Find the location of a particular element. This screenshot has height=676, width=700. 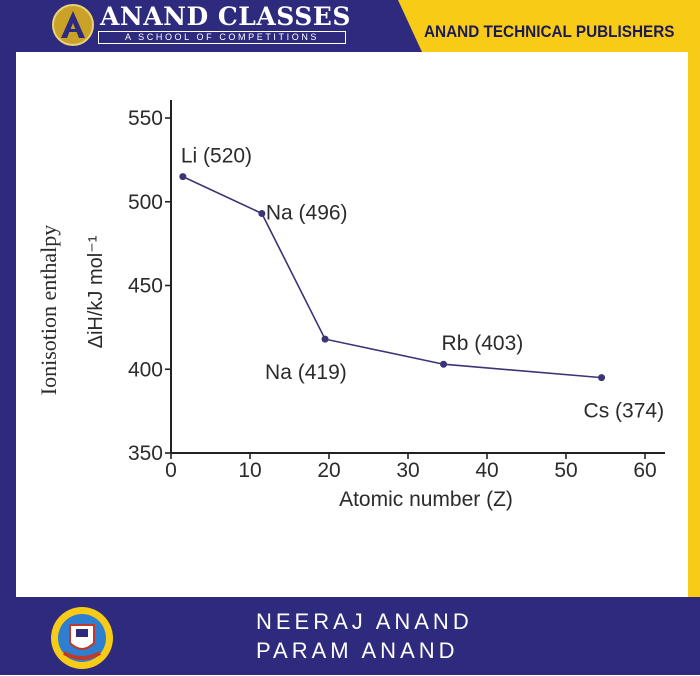

data-label: Li (520) is located at coordinates (216, 156).